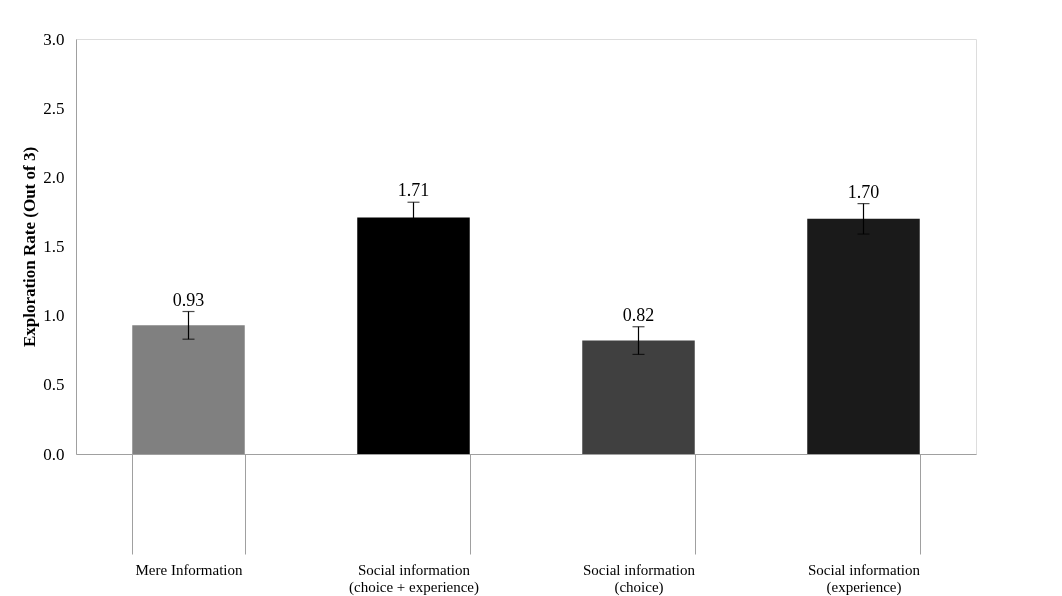 The image size is (1062, 596). Describe the element at coordinates (639, 578) in the screenshot. I see `x-tick-label: Social information (choice)` at that location.